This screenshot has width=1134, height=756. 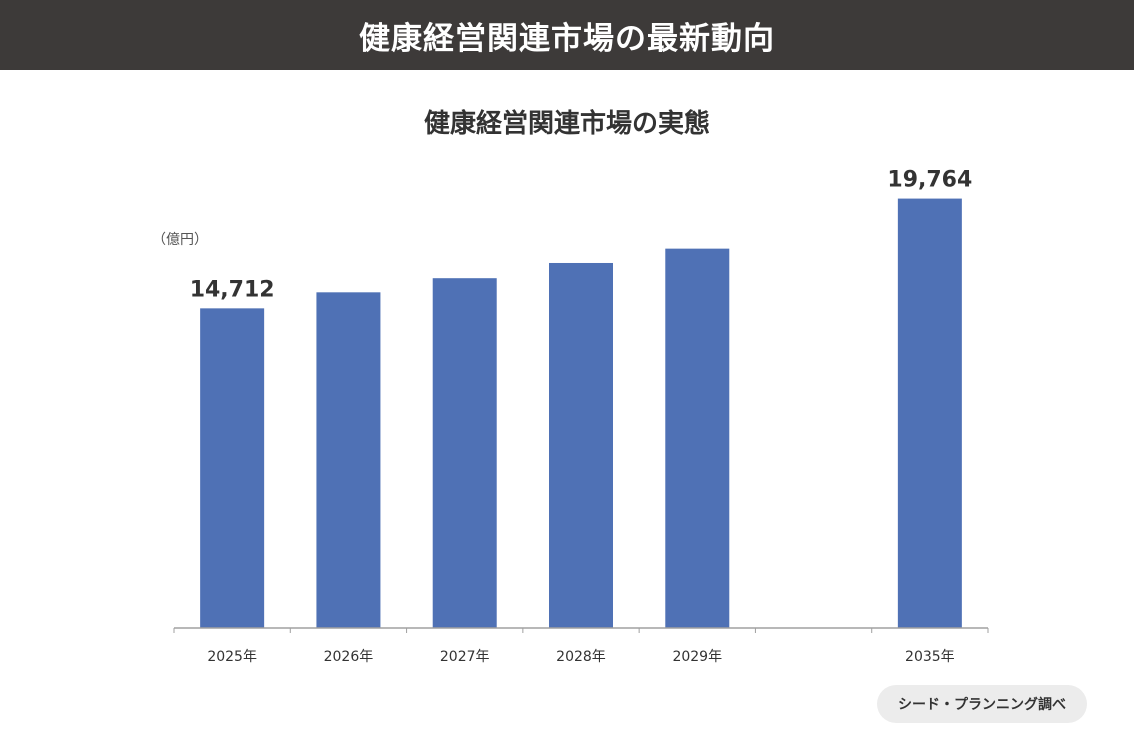 I want to click on x-tick-label: 2028年, so click(x=581, y=657).